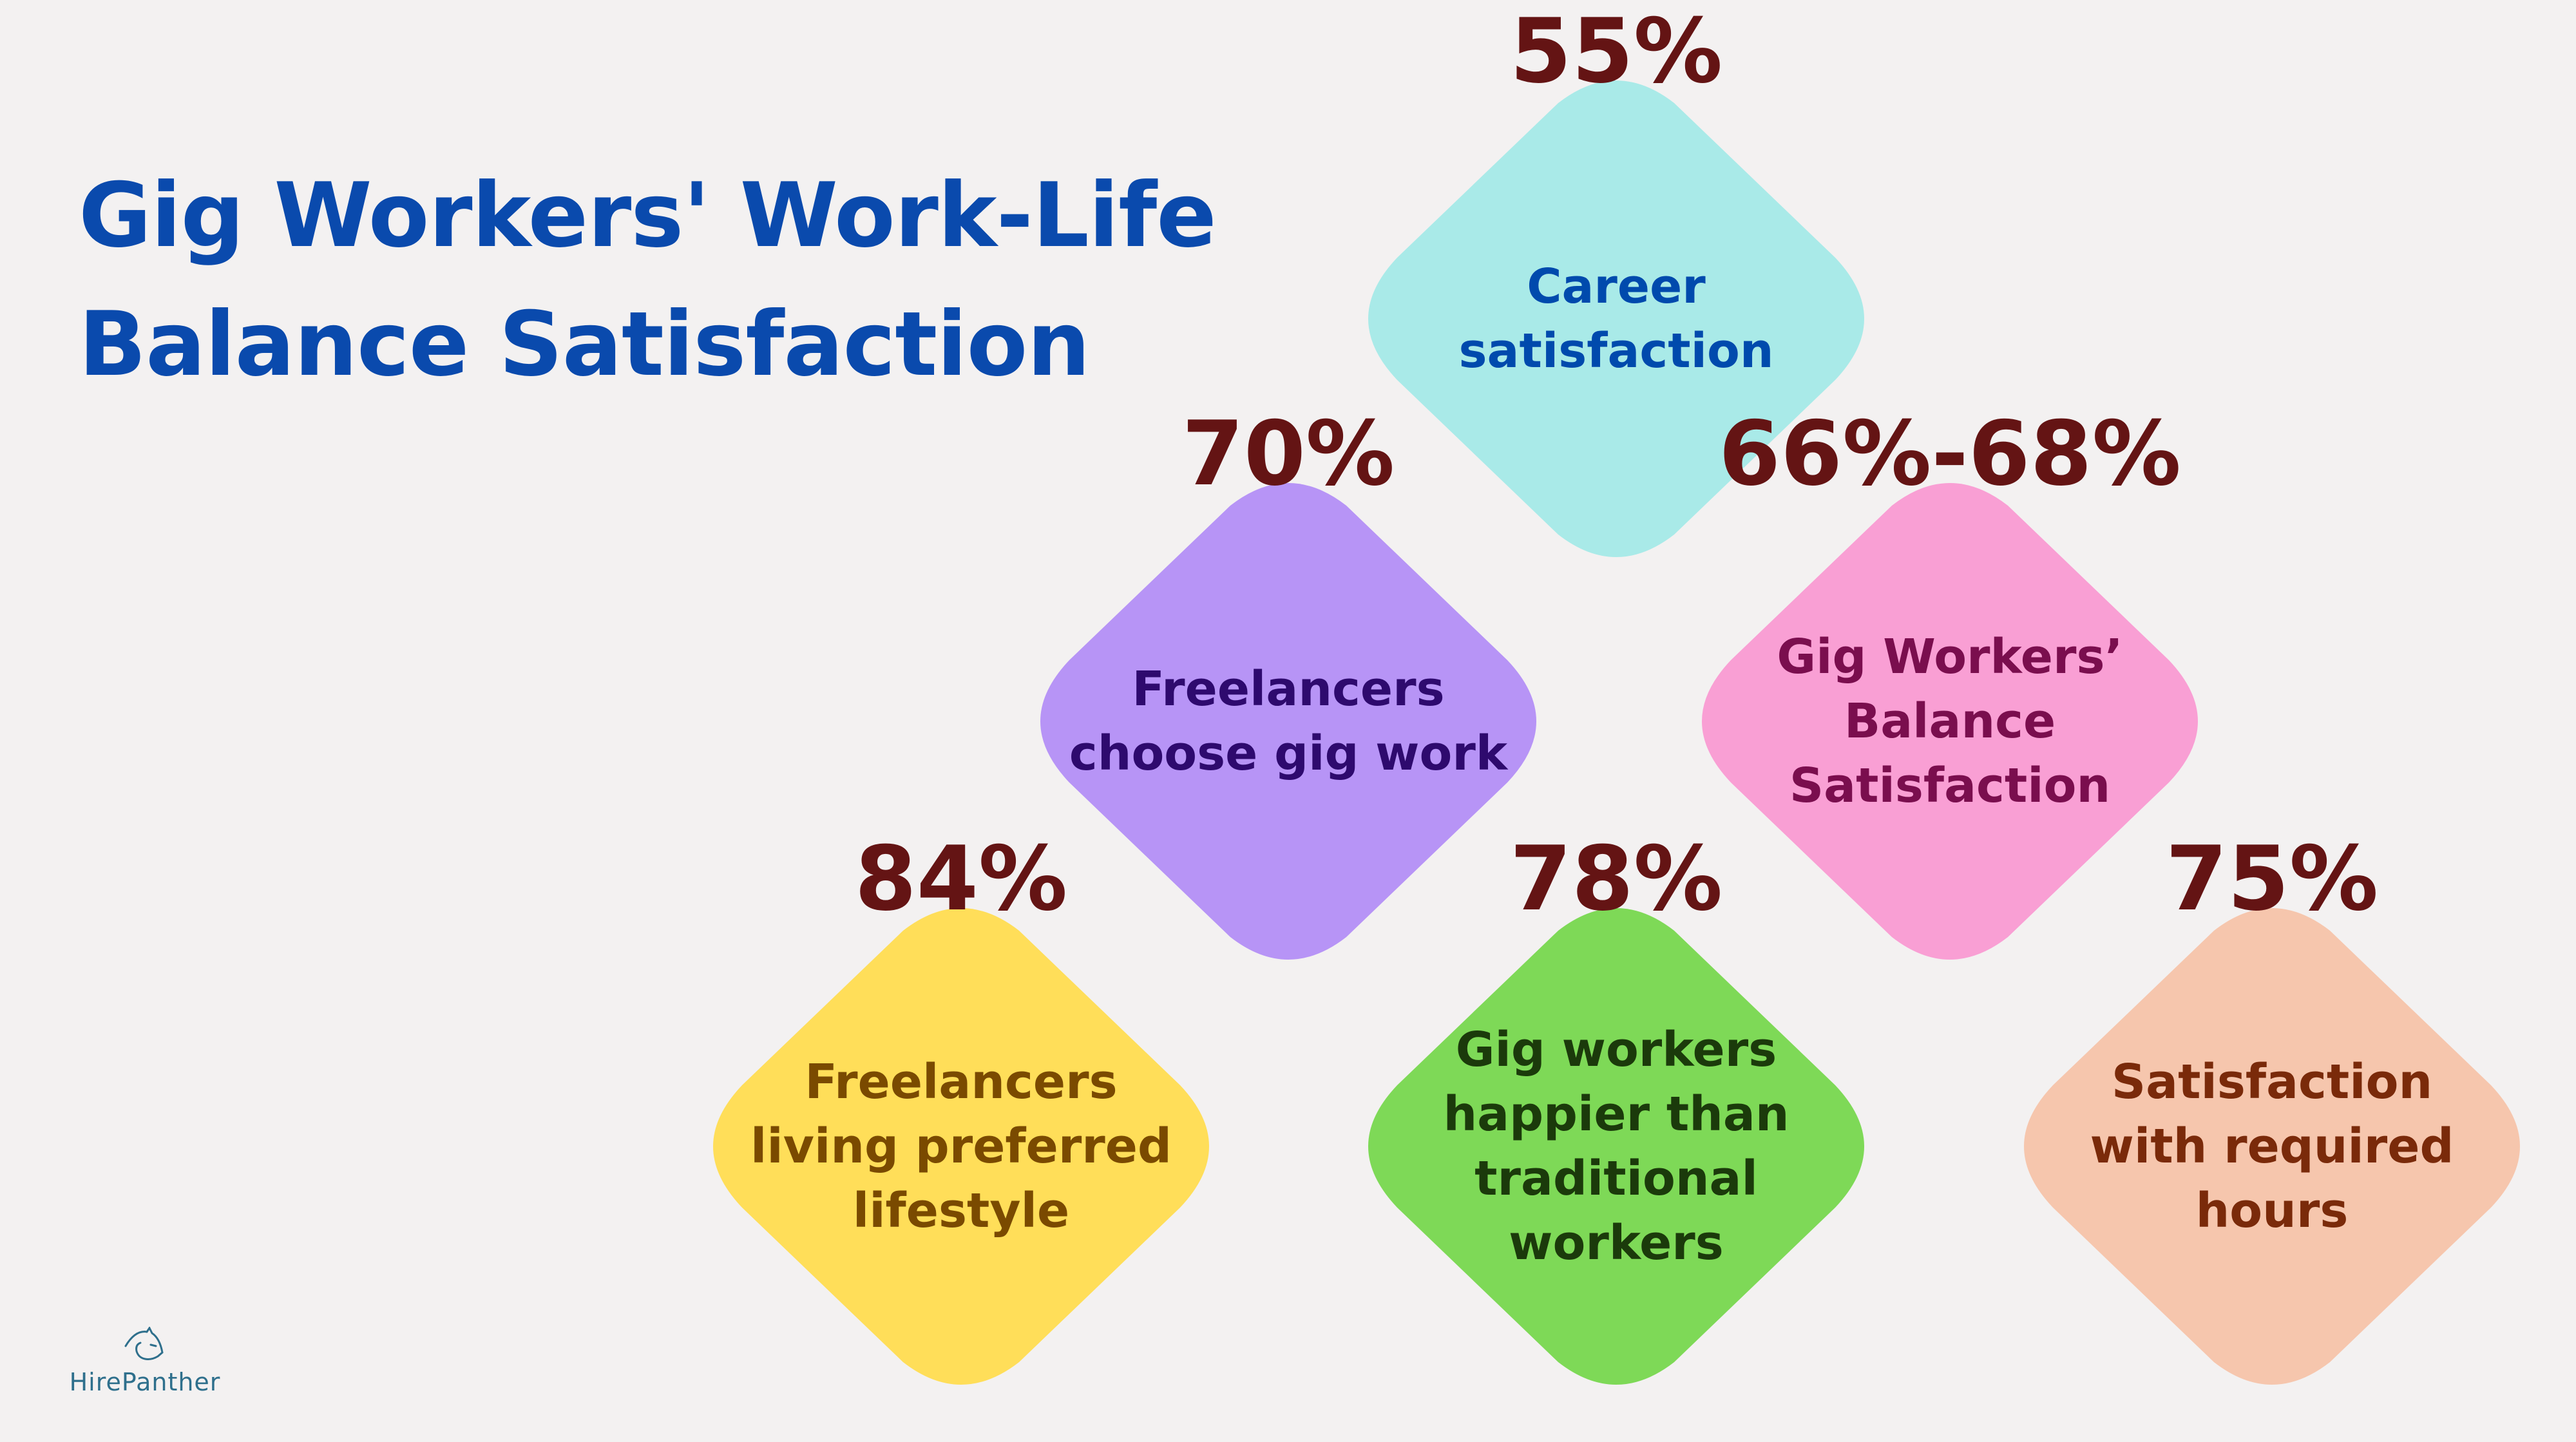 The image size is (2576, 1442). I want to click on title-line-1: Gig Workers' Work-Life, so click(648, 215).